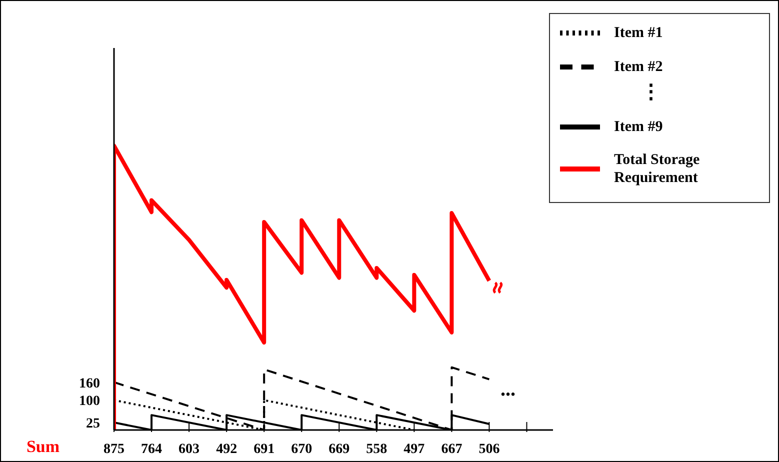  Describe the element at coordinates (451, 449) in the screenshot. I see `x-tick-label: 667` at that location.